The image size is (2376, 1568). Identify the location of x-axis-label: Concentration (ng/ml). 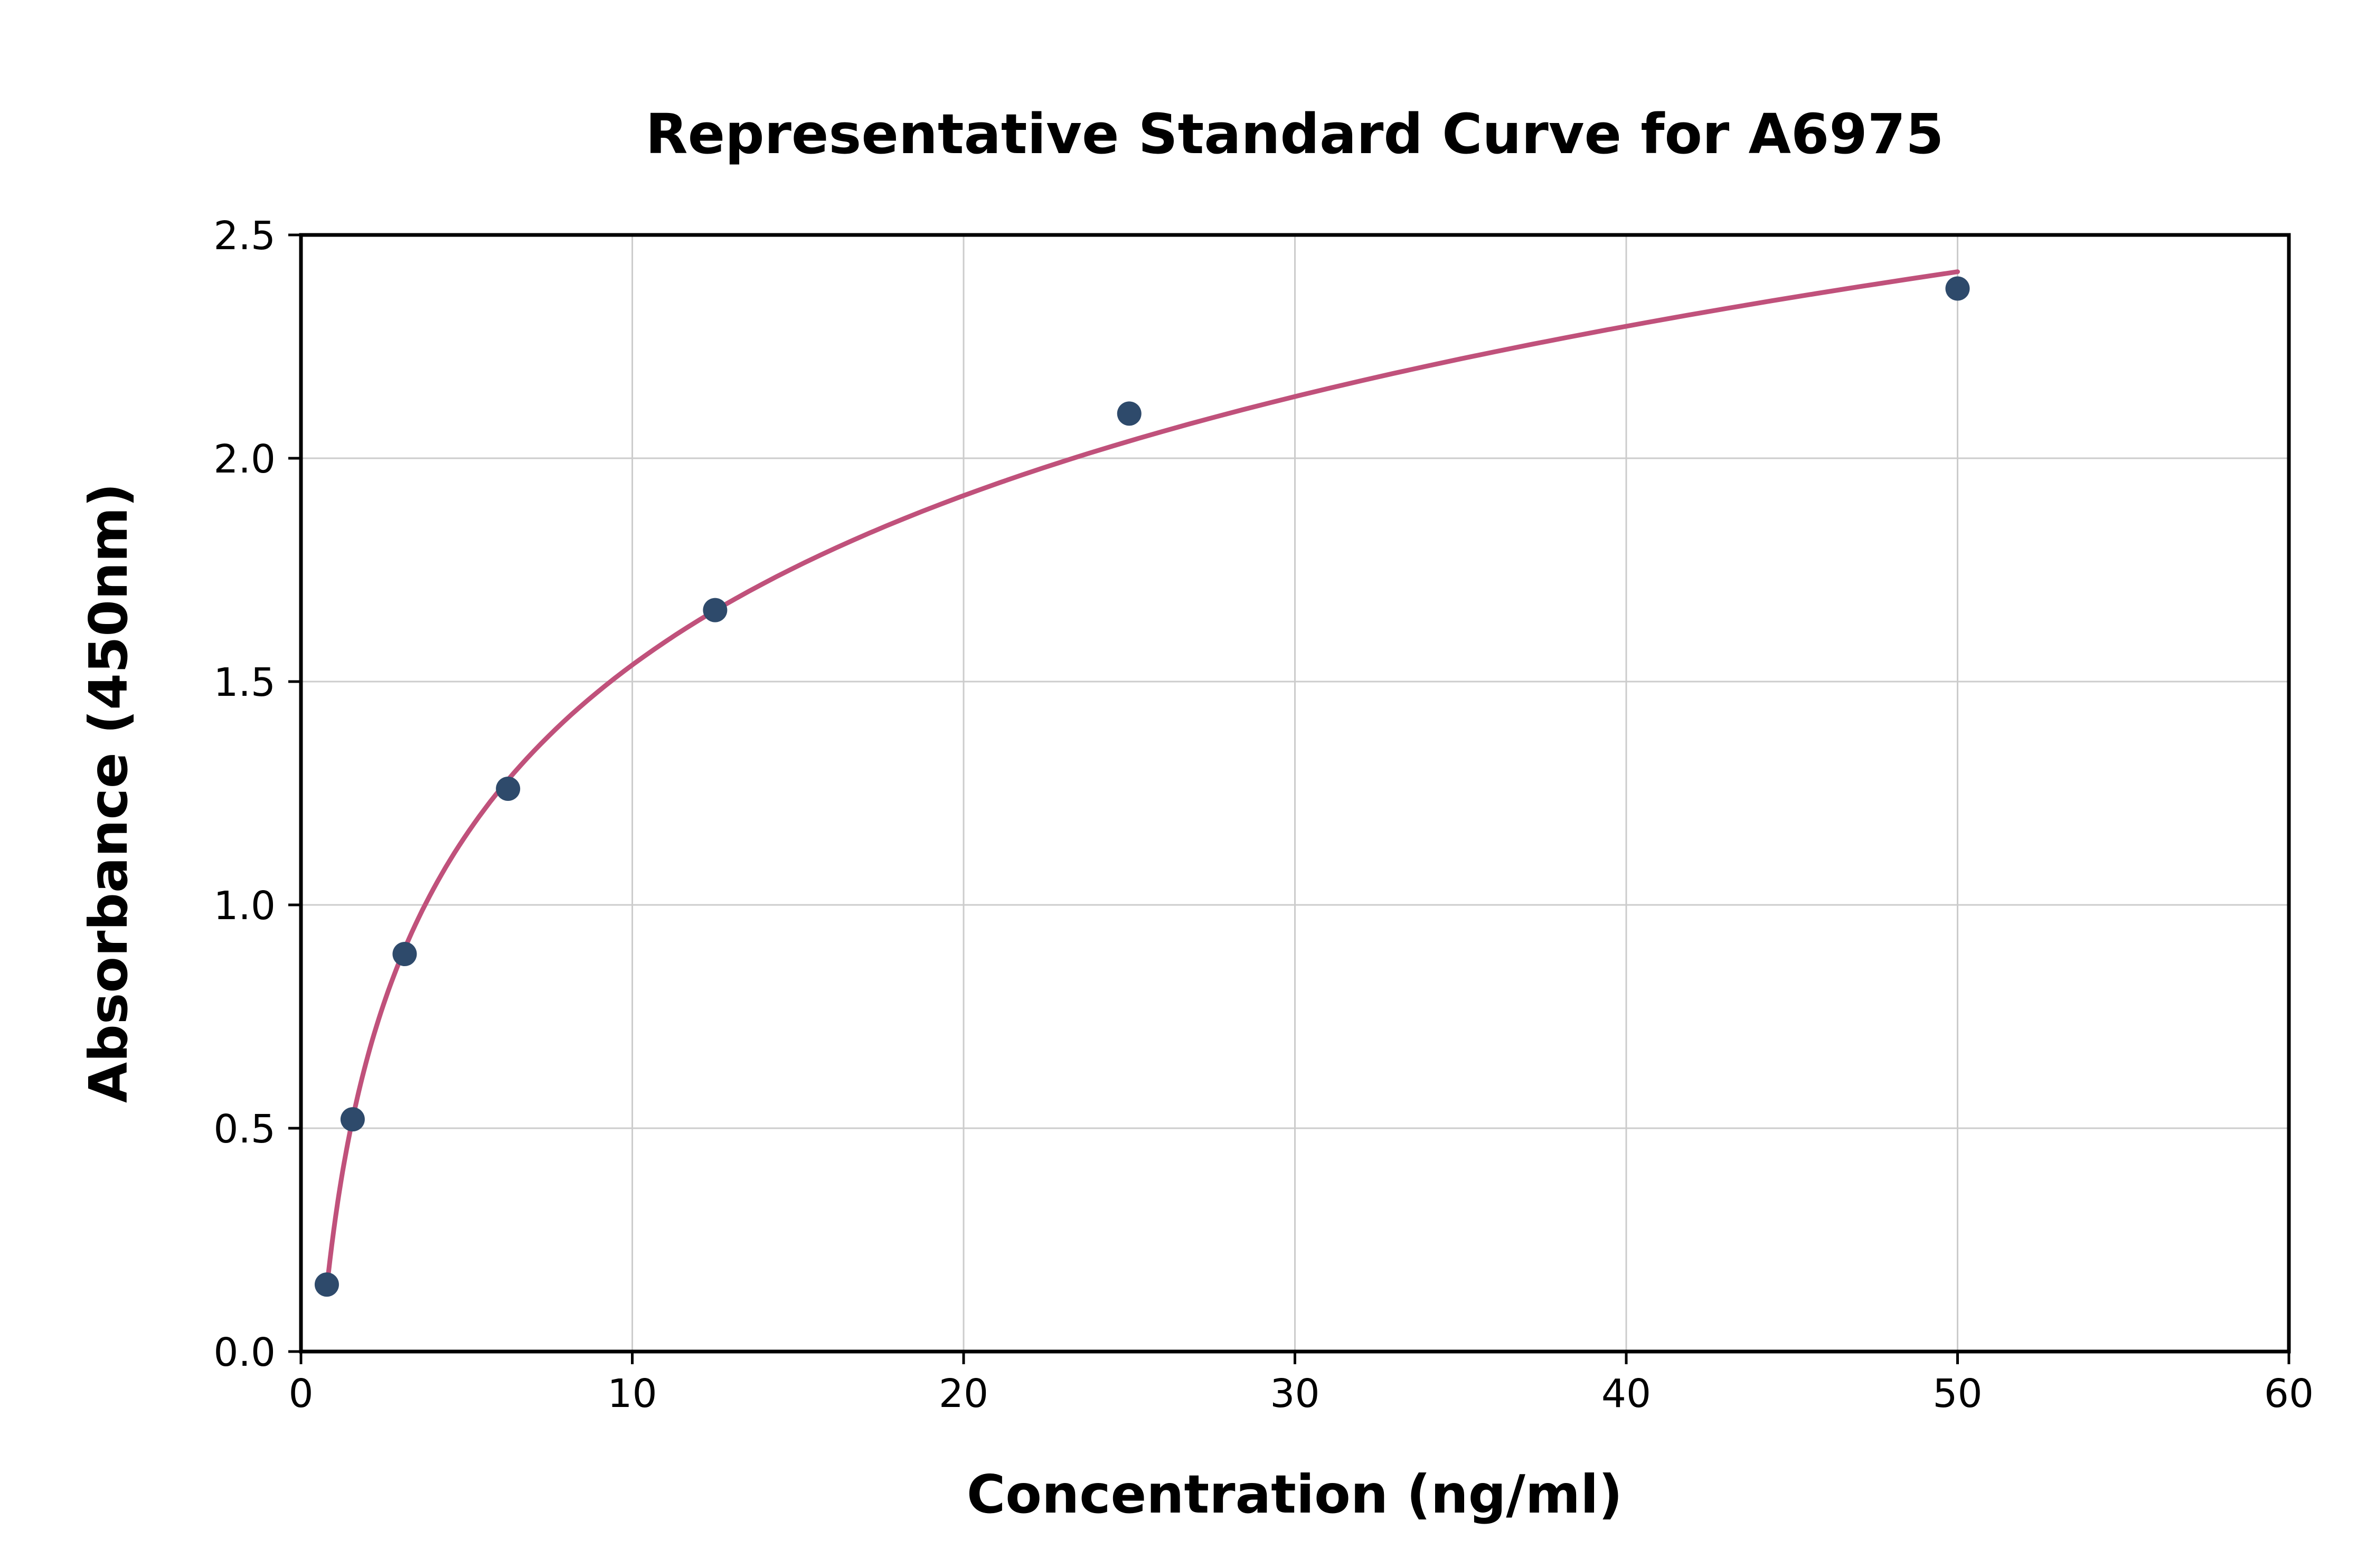
(1295, 1494).